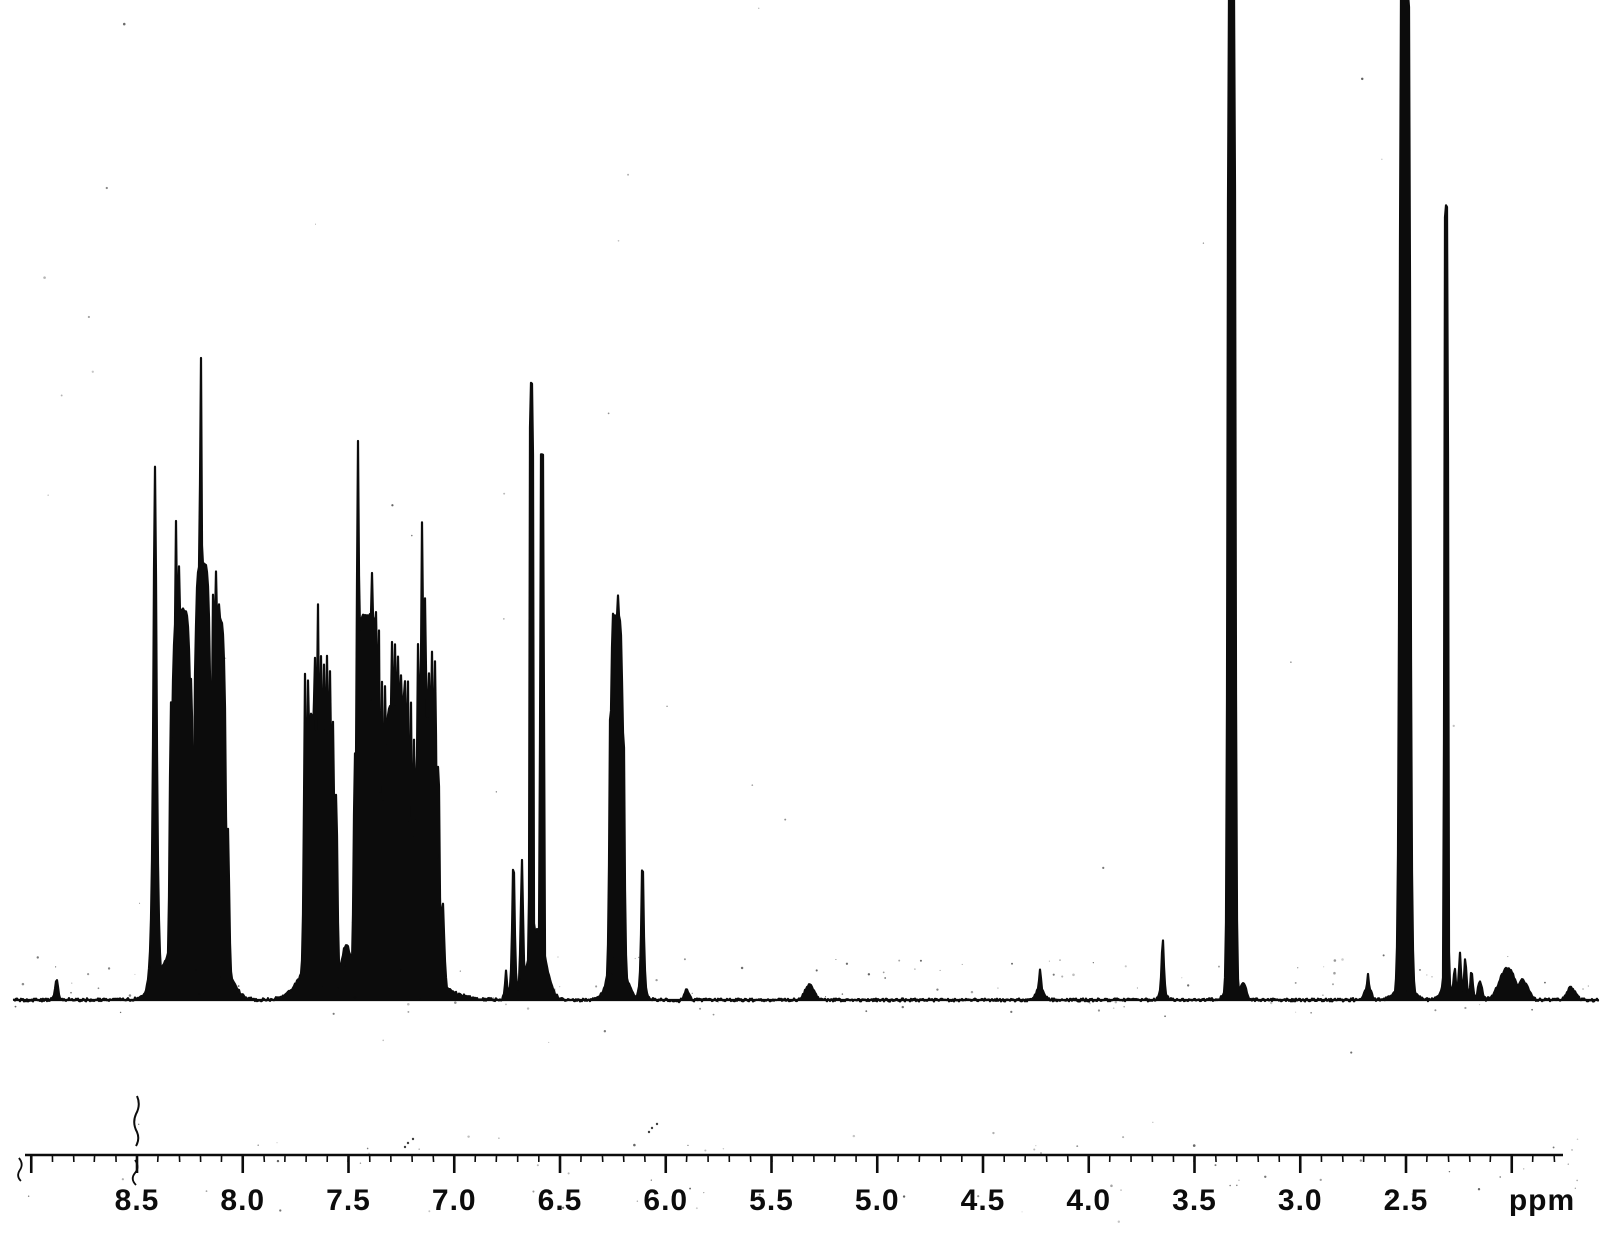 The width and height of the screenshot is (1600, 1238). Describe the element at coordinates (1194, 1200) in the screenshot. I see `axis-tick-label: 3.5` at that location.